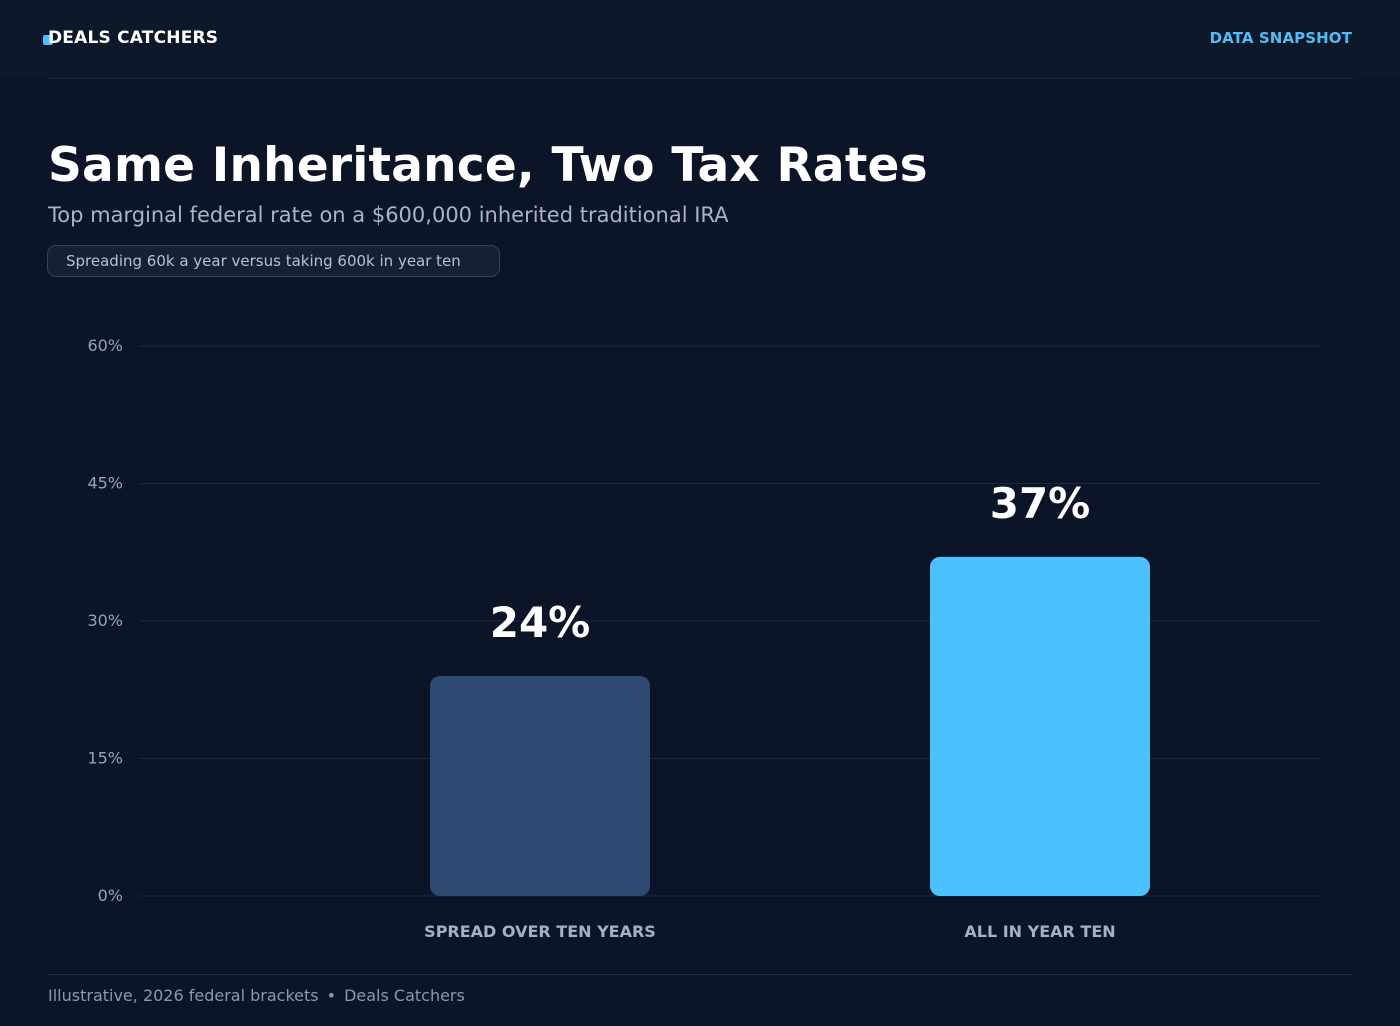 The image size is (1400, 1026). Describe the element at coordinates (105, 483) in the screenshot. I see `y-tick-label: 45%` at that location.